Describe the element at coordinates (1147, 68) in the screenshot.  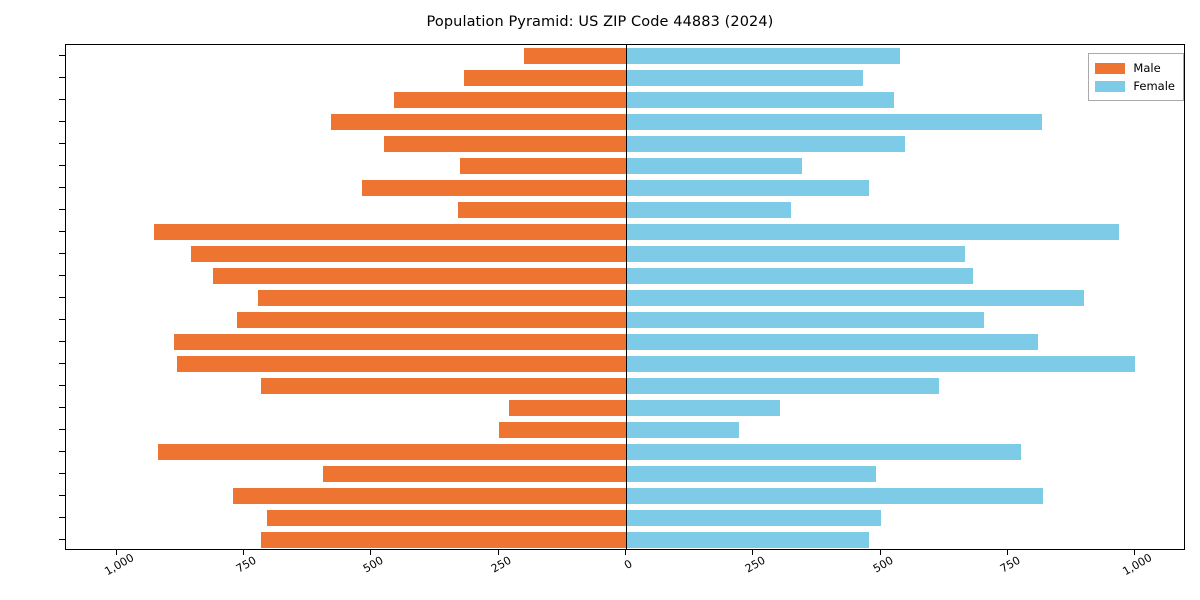
I see `legend-label: Male` at that location.